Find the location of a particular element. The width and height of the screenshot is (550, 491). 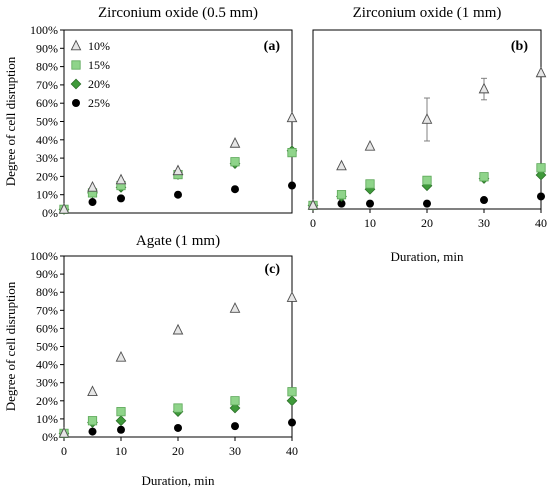

legend-marker-triangle is located at coordinates (76, 45).